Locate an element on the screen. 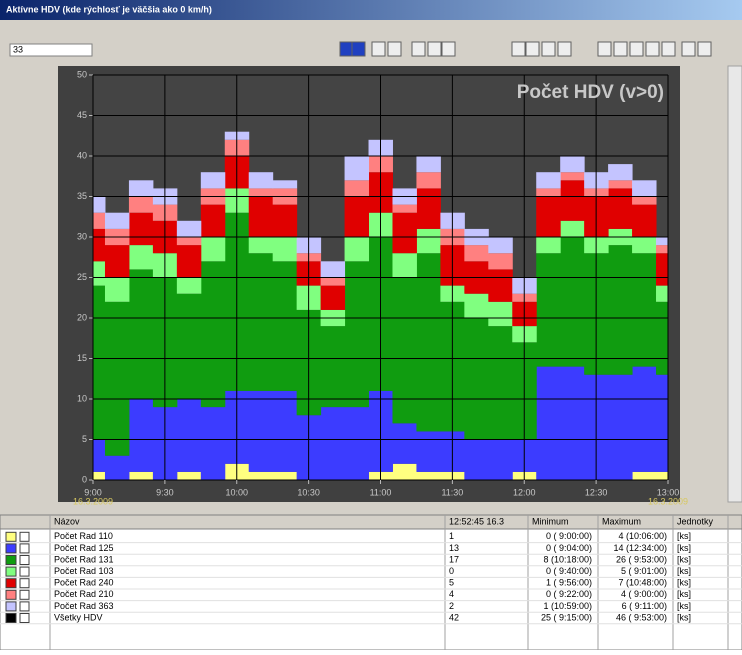 Image resolution: width=742 pixels, height=655 pixels. chart-title: Počet HDV (v>0) is located at coordinates (590, 92).